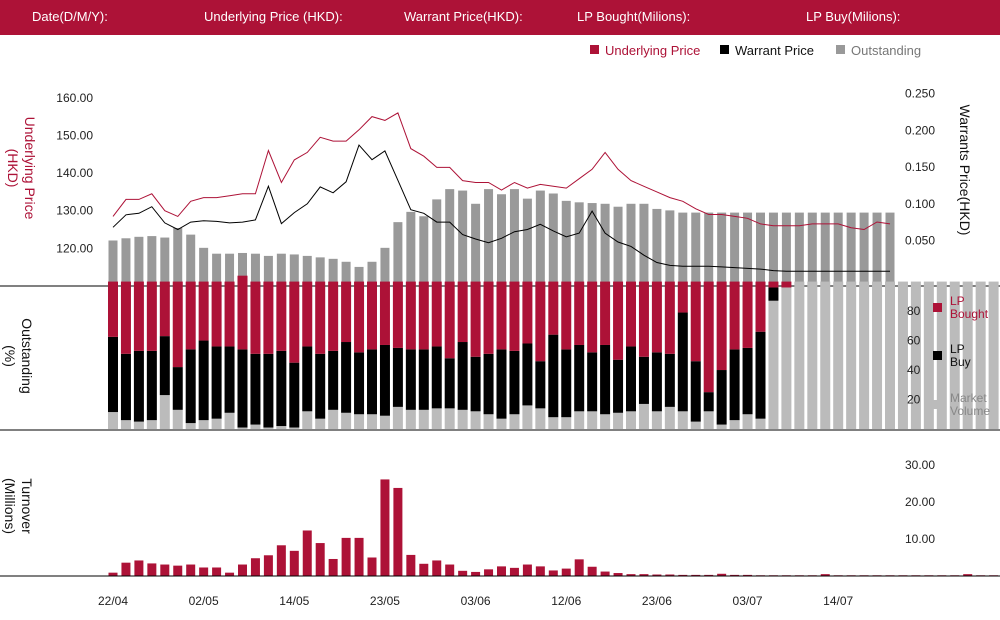  What do you see at coordinates (957, 349) in the screenshot?
I see `legend-label: LP` at bounding box center [957, 349].